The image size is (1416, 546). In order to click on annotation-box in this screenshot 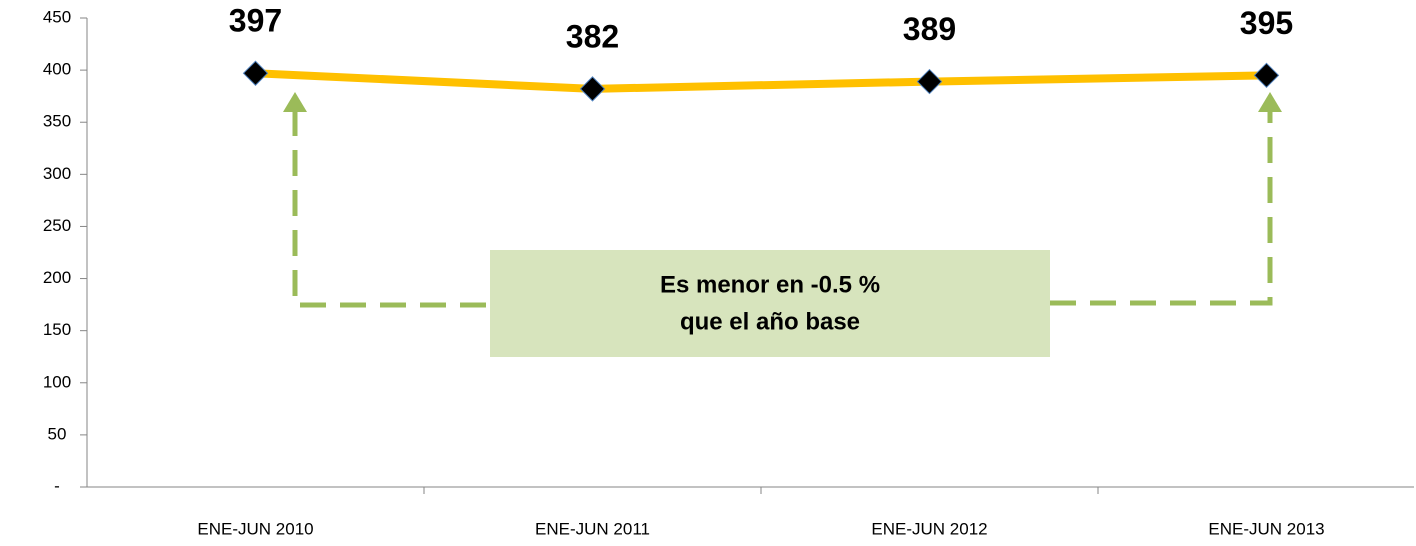, I will do `click(770, 303)`.